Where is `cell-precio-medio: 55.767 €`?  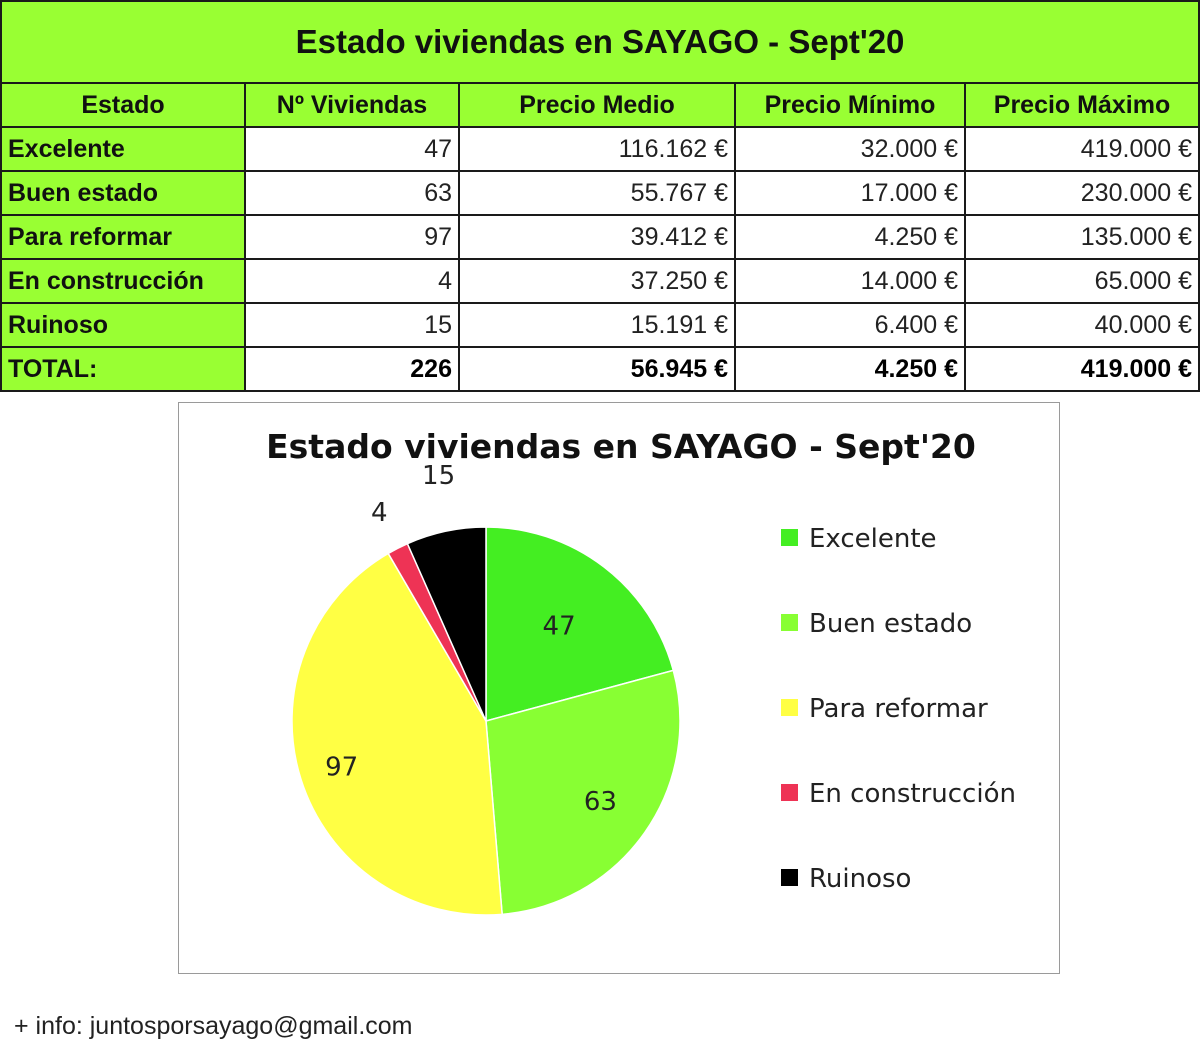 cell-precio-medio: 55.767 € is located at coordinates (597, 193).